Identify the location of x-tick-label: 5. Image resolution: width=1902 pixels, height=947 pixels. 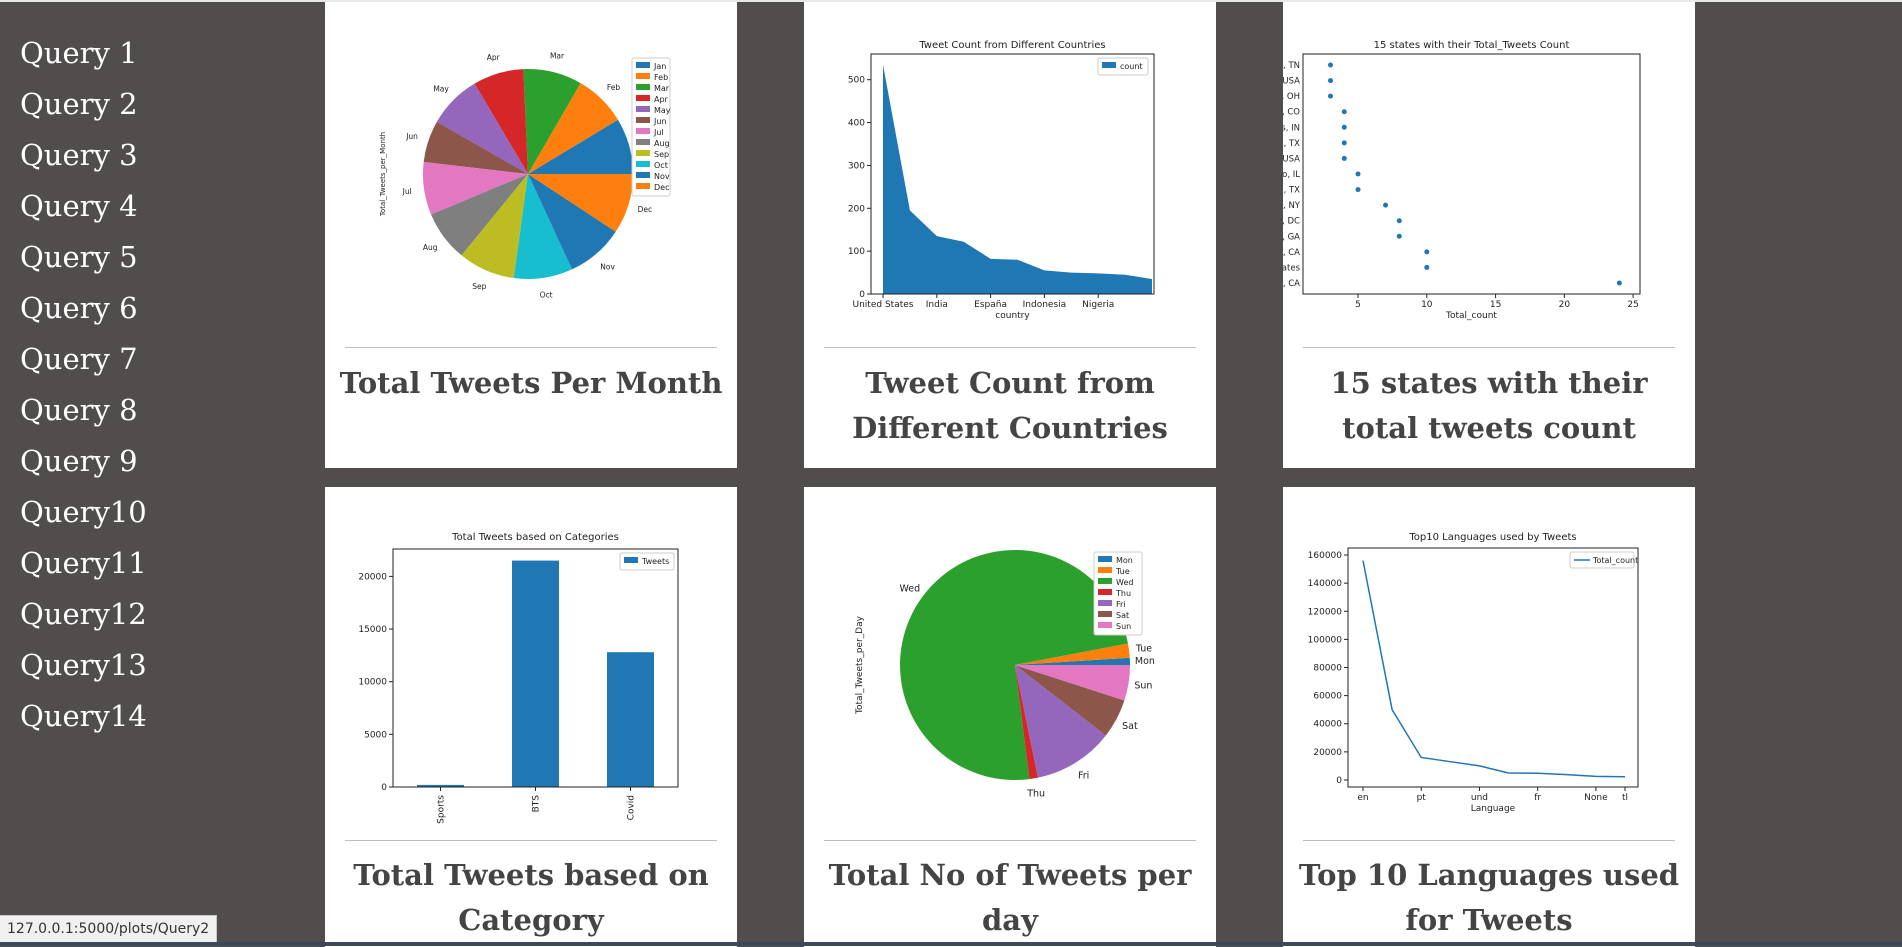
(1358, 305).